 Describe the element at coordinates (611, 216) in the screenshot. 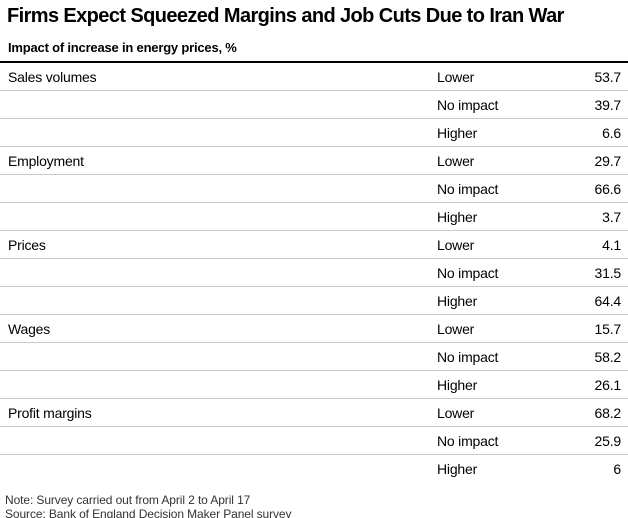

I see `value-cell: 3.7` at that location.